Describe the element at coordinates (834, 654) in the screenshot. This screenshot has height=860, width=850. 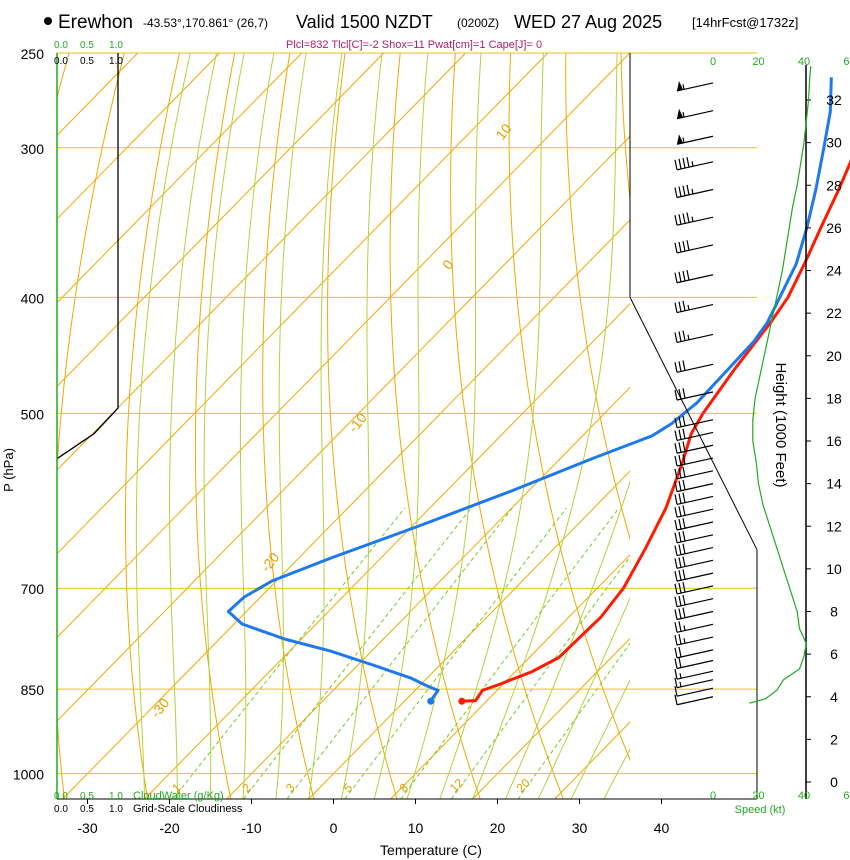
I see `height-tick-label: 6` at that location.